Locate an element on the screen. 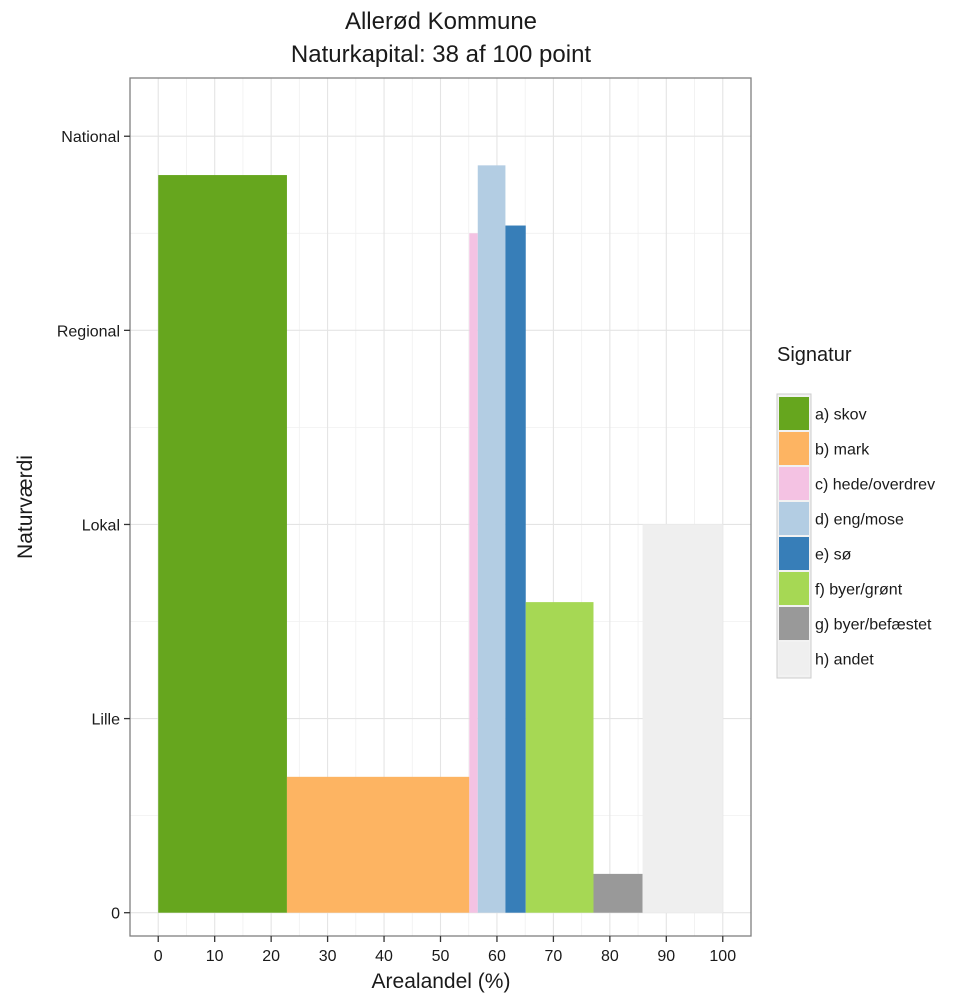  y-axis: 0 Lille Lokal Regional National is located at coordinates (93, 526).